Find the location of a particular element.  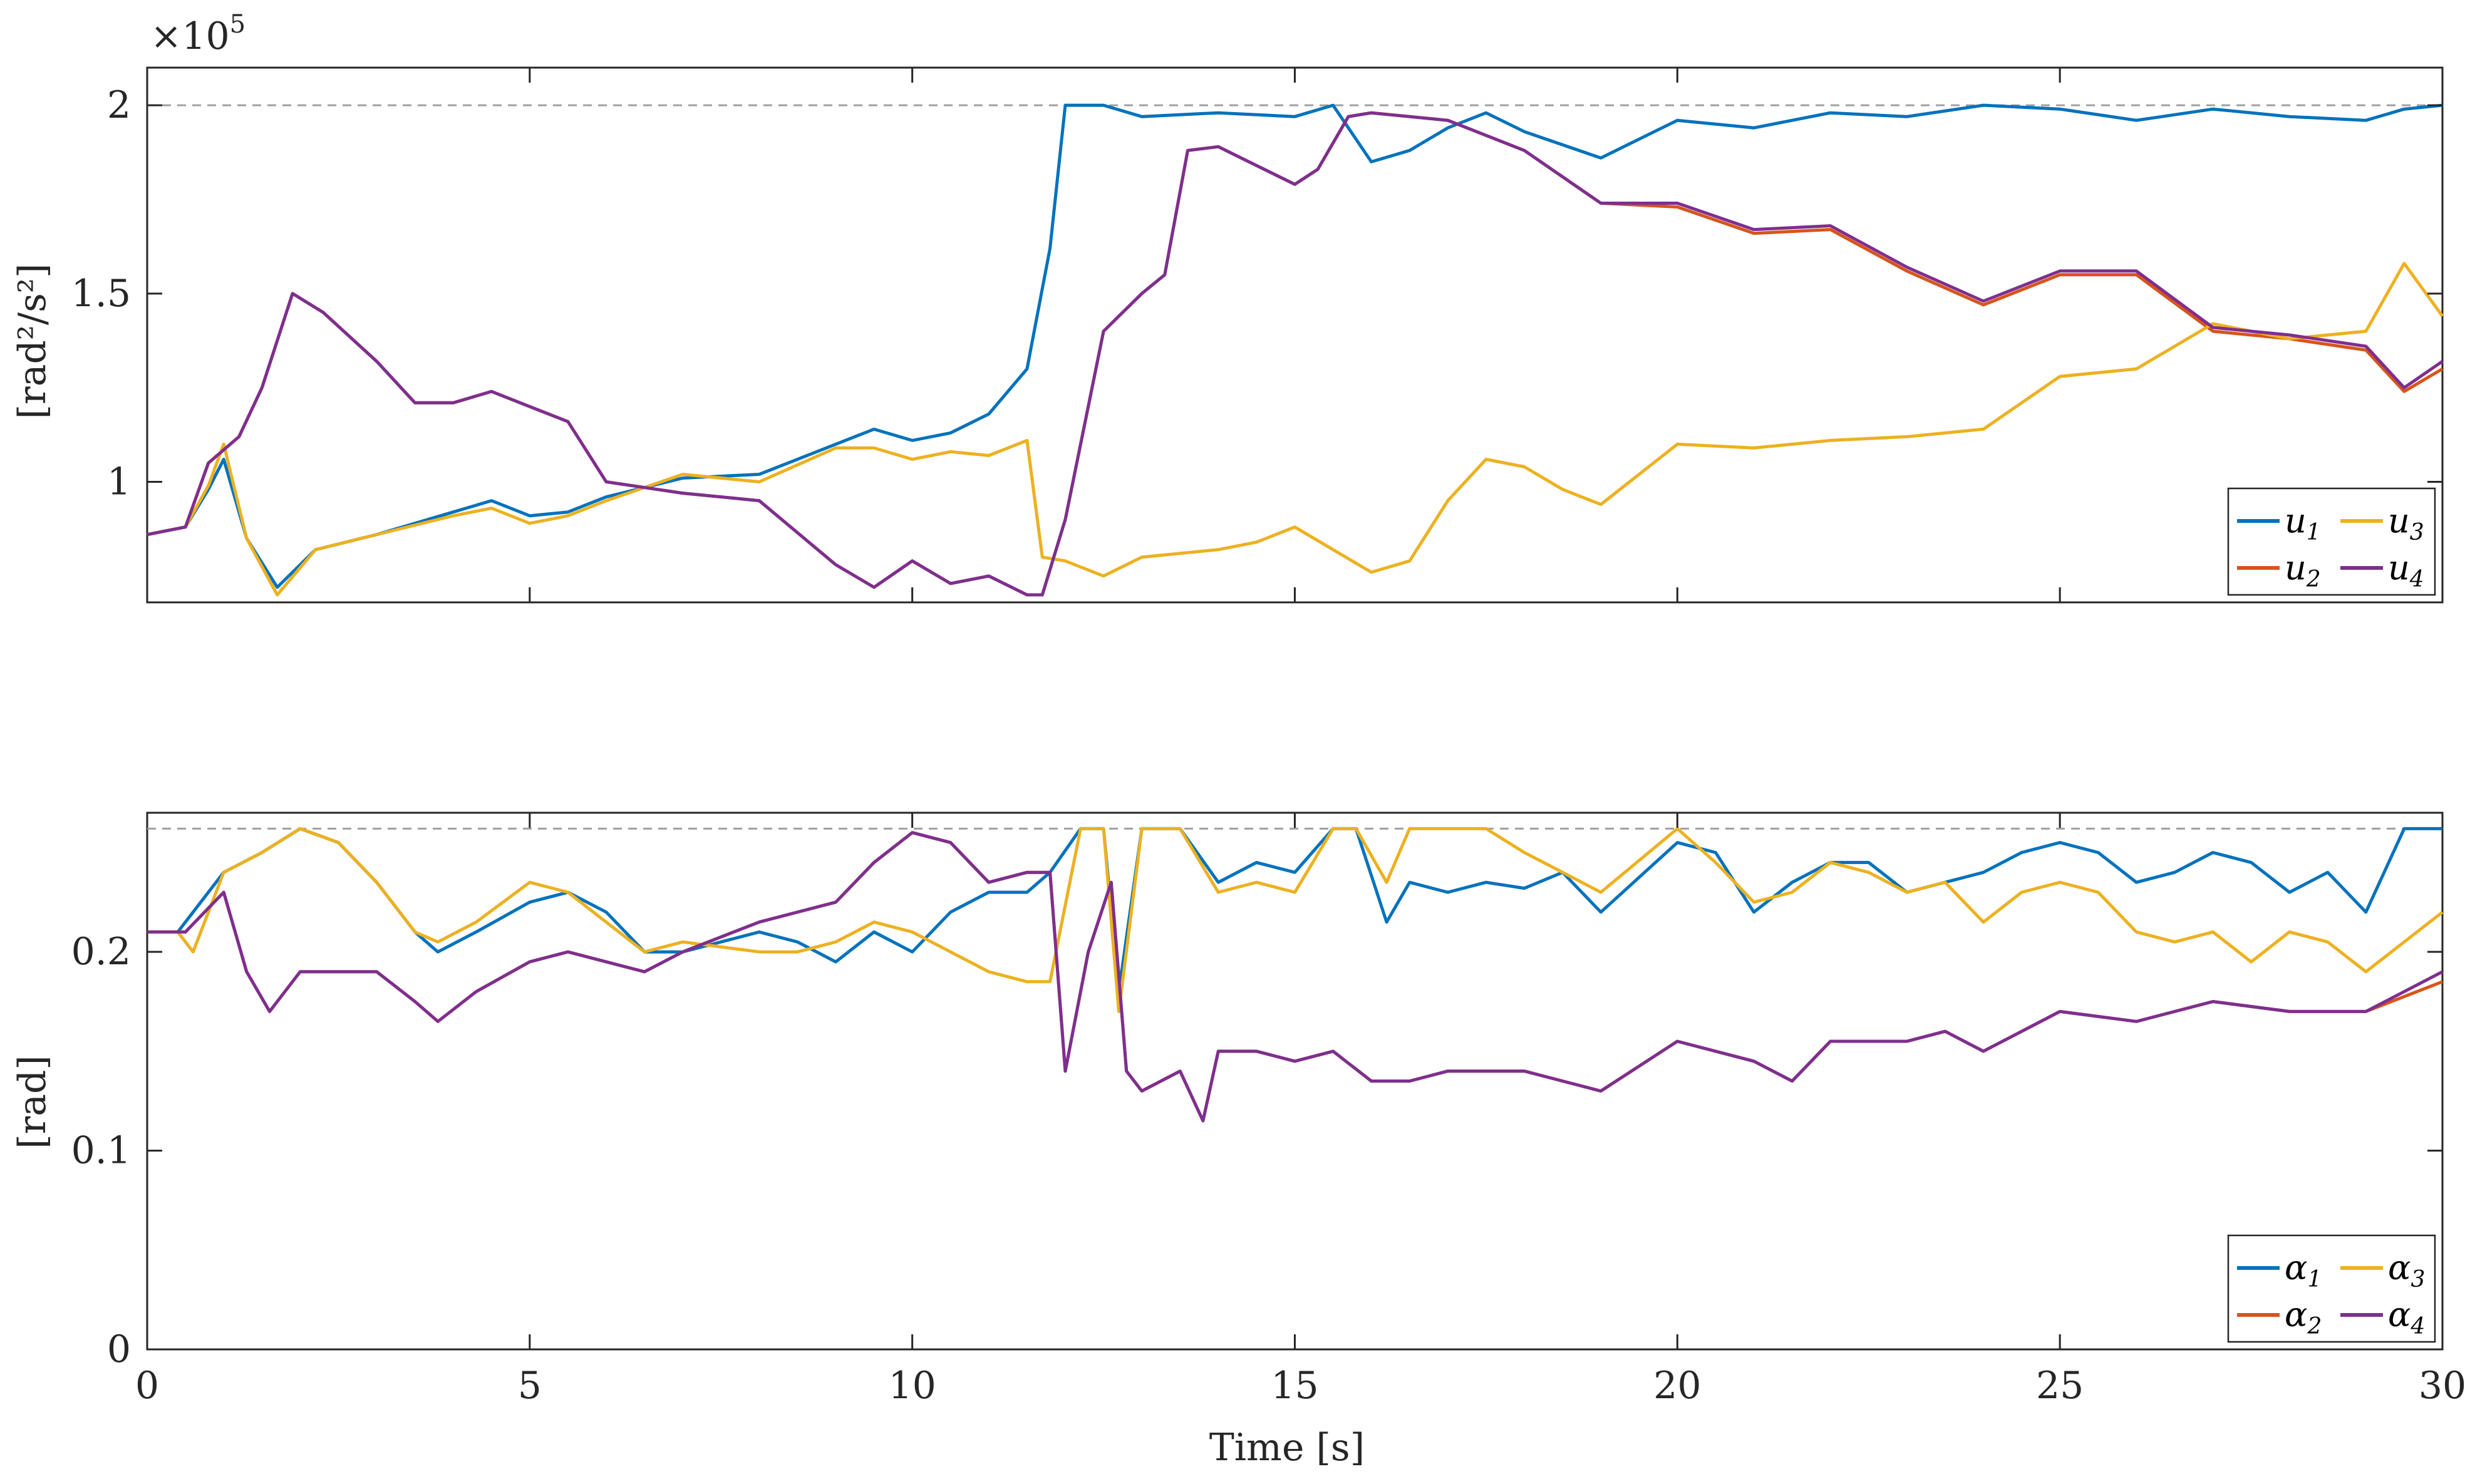

top-exponent-label: ×10⁵ is located at coordinates (197, 34).